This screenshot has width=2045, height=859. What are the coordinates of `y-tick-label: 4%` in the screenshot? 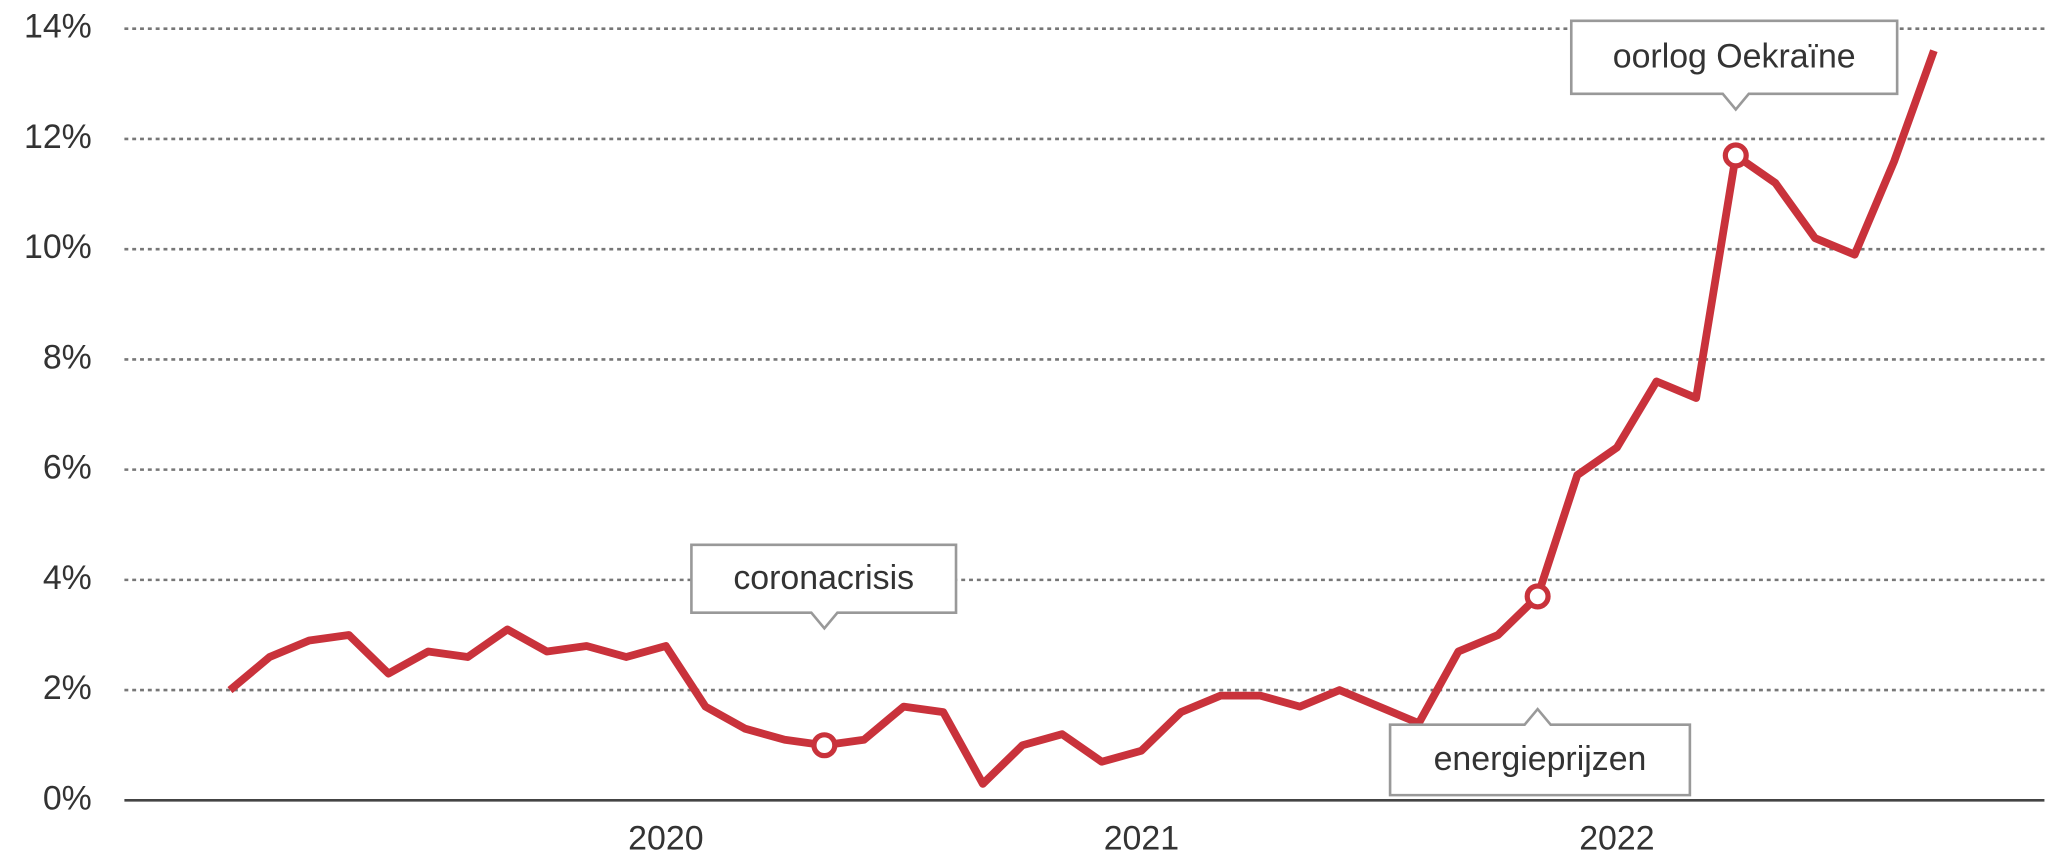 It's located at (67, 578).